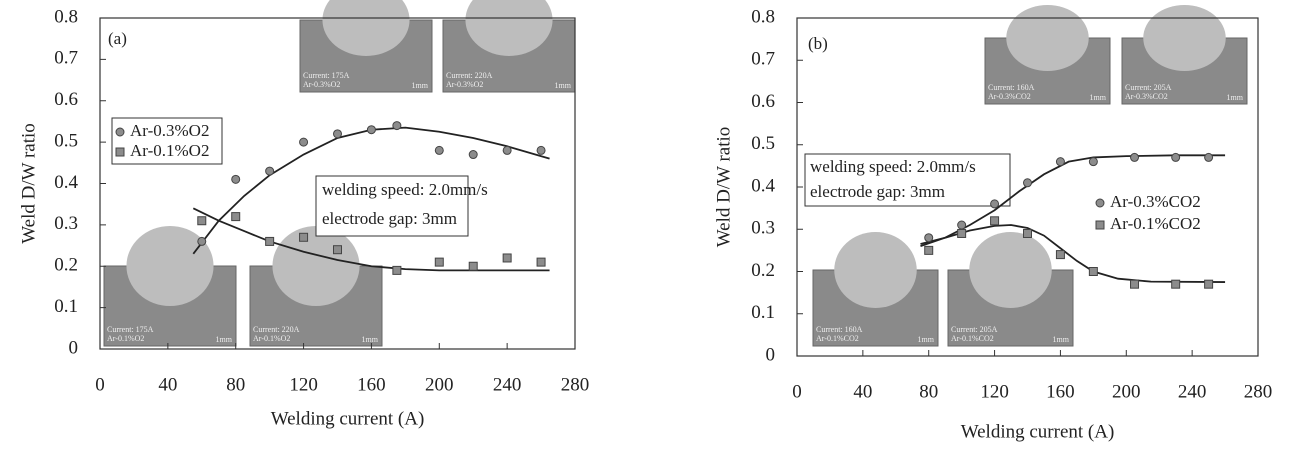 This screenshot has height=450, width=1293. I want to click on x-tick-label: 200, so click(439, 384).